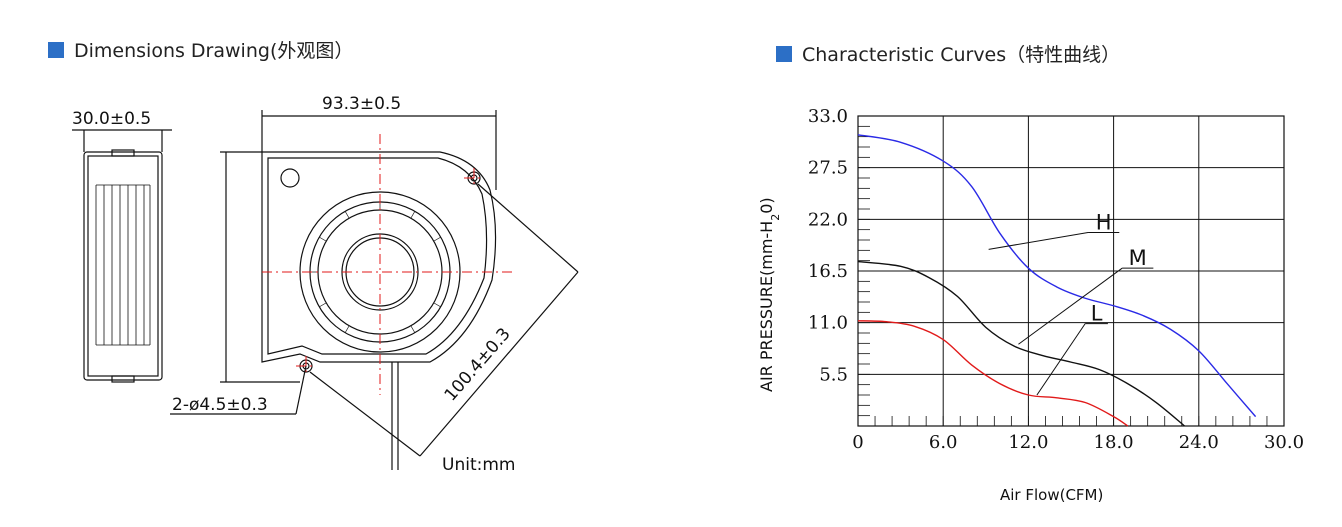  I want to click on y-tick-label: 11.0, so click(828, 323).